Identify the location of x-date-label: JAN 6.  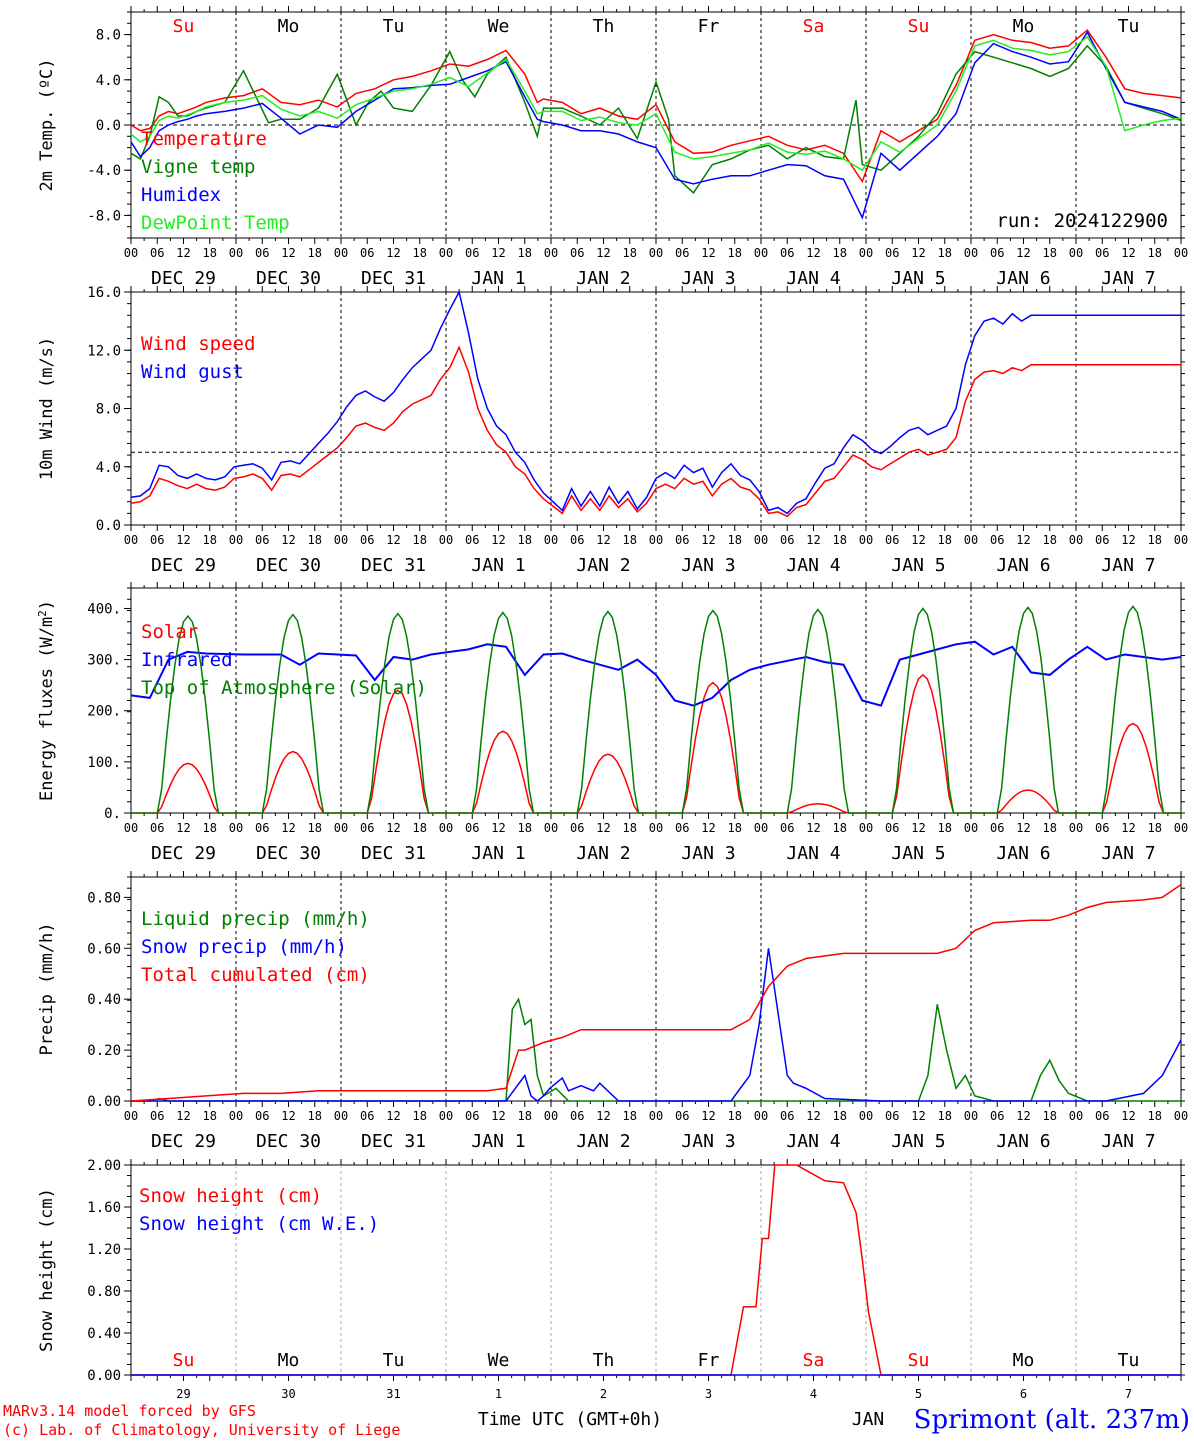
(1023, 853).